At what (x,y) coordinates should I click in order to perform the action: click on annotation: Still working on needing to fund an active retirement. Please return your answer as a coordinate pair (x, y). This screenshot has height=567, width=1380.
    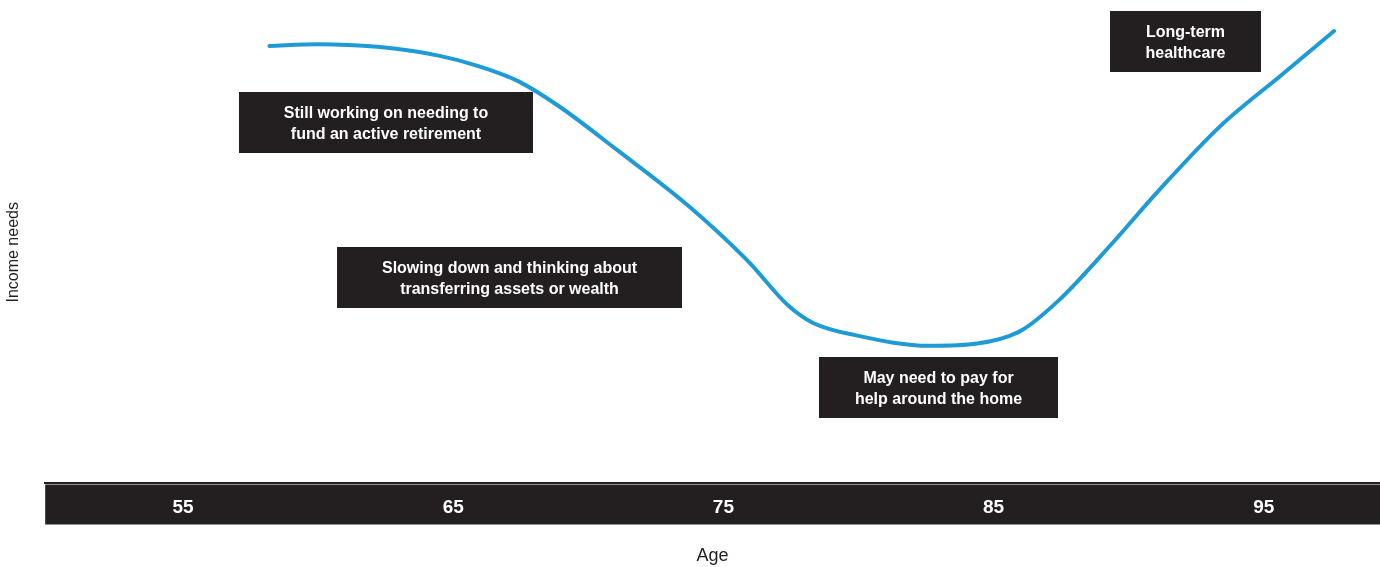
    Looking at the image, I should click on (386, 123).